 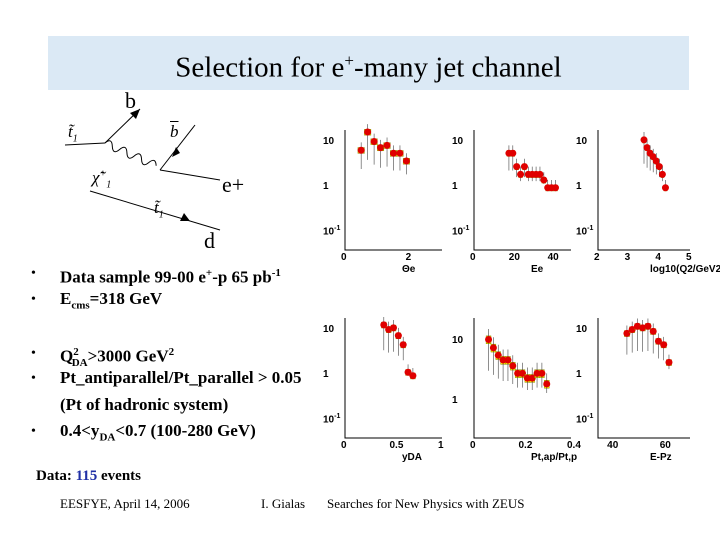 What do you see at coordinates (368, 63) in the screenshot?
I see `title-banner` at bounding box center [368, 63].